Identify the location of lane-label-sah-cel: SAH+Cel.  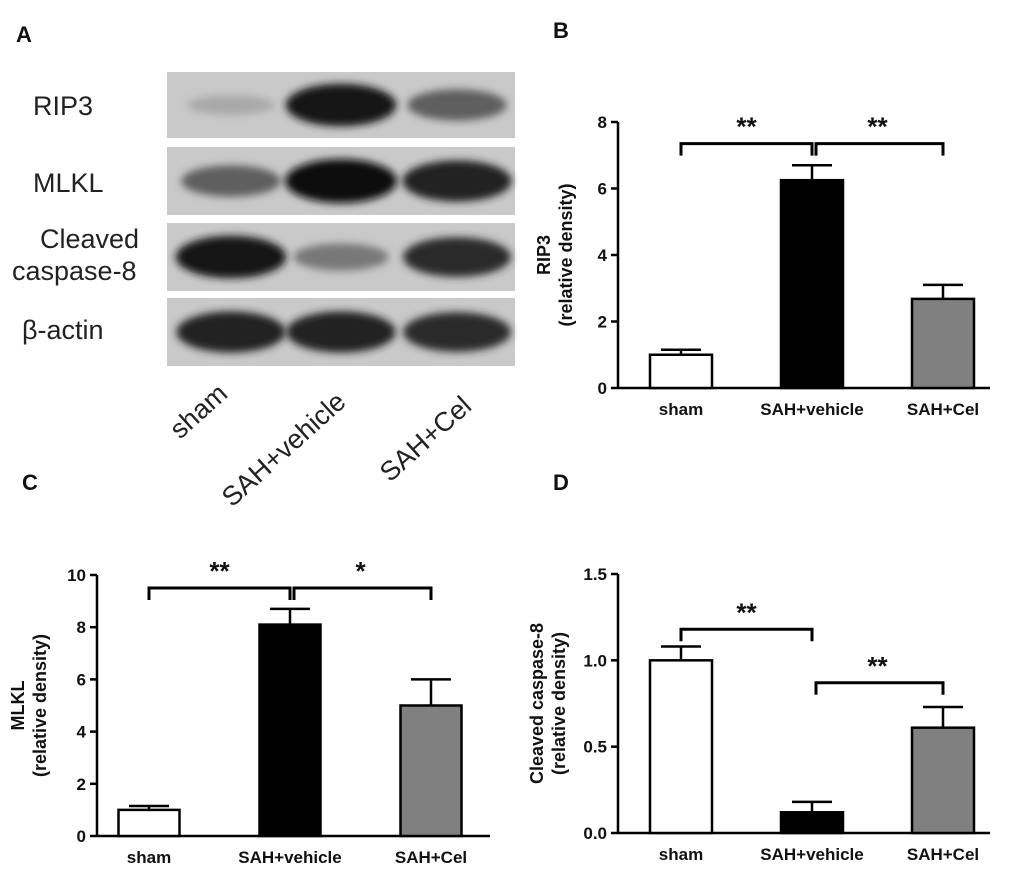
(425, 438).